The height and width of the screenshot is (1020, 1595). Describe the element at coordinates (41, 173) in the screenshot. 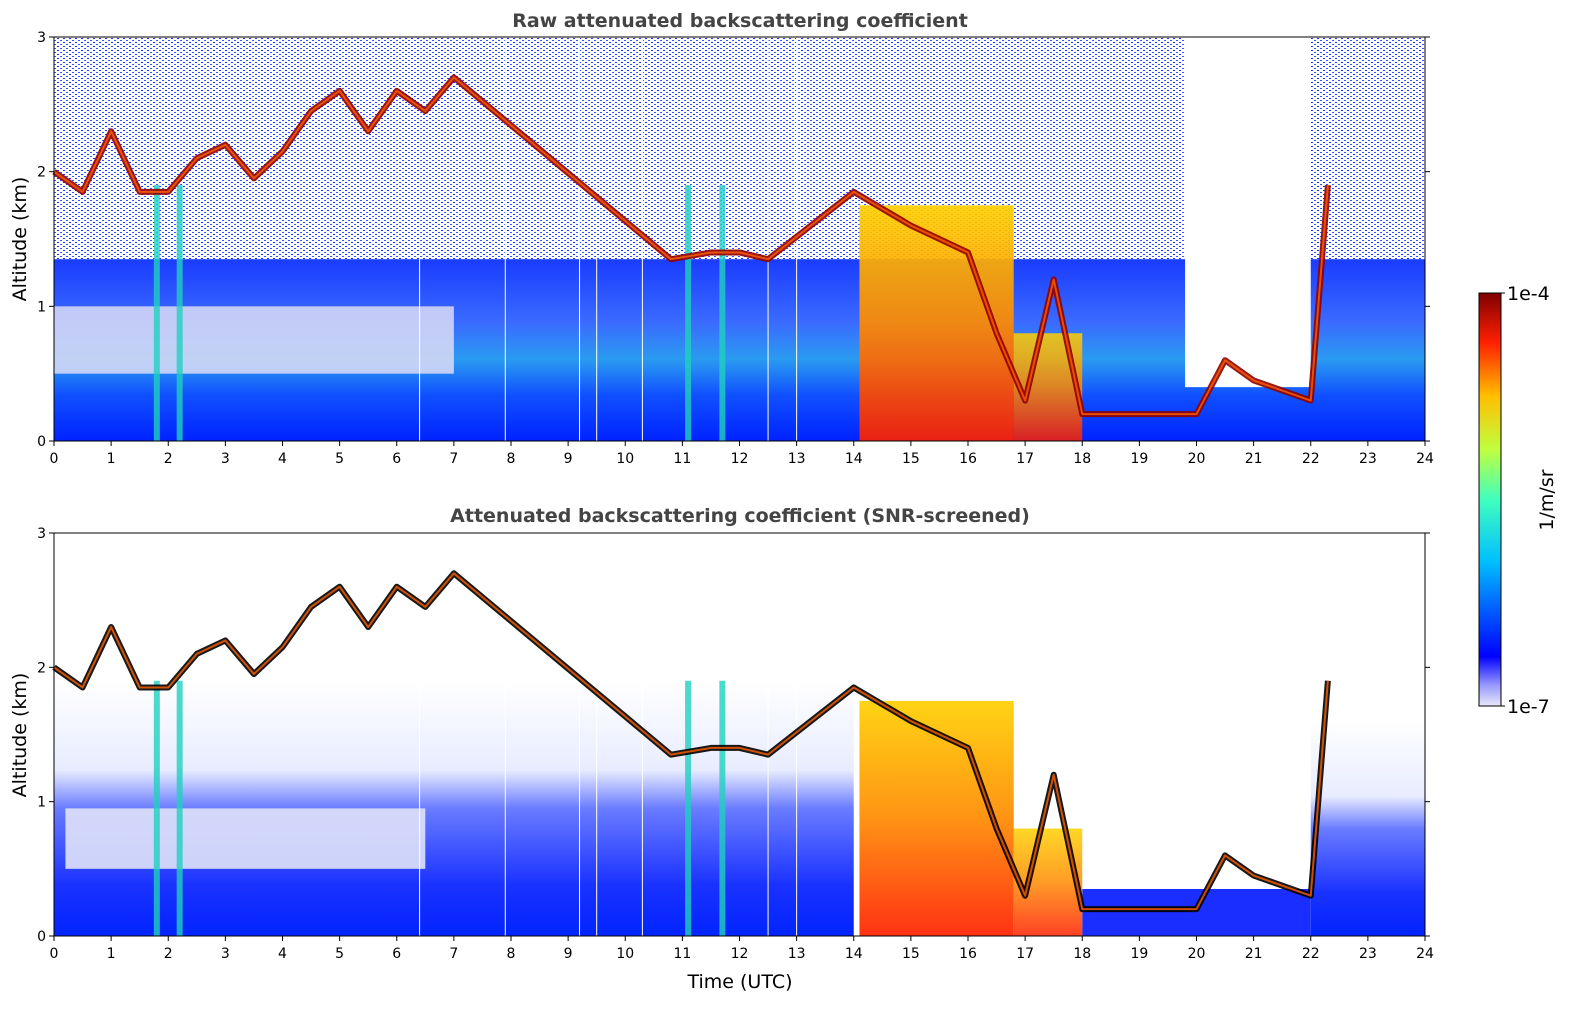

I see `top-y-tick-label: 2` at that location.